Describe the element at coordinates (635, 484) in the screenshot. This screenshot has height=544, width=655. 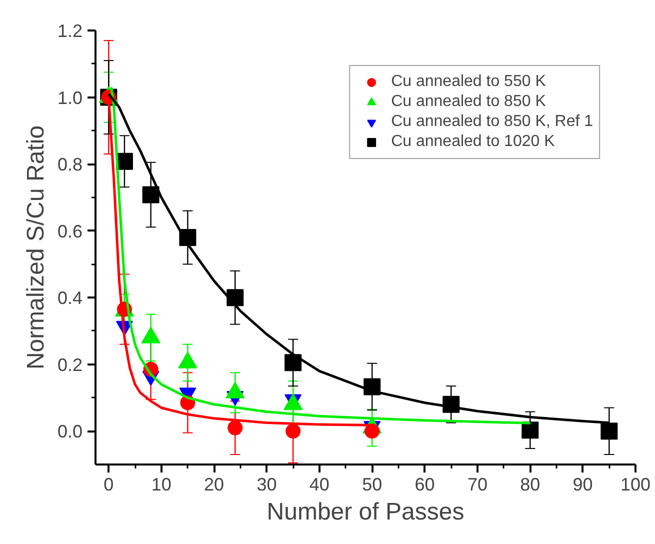
I see `x-tick-label: 100` at that location.